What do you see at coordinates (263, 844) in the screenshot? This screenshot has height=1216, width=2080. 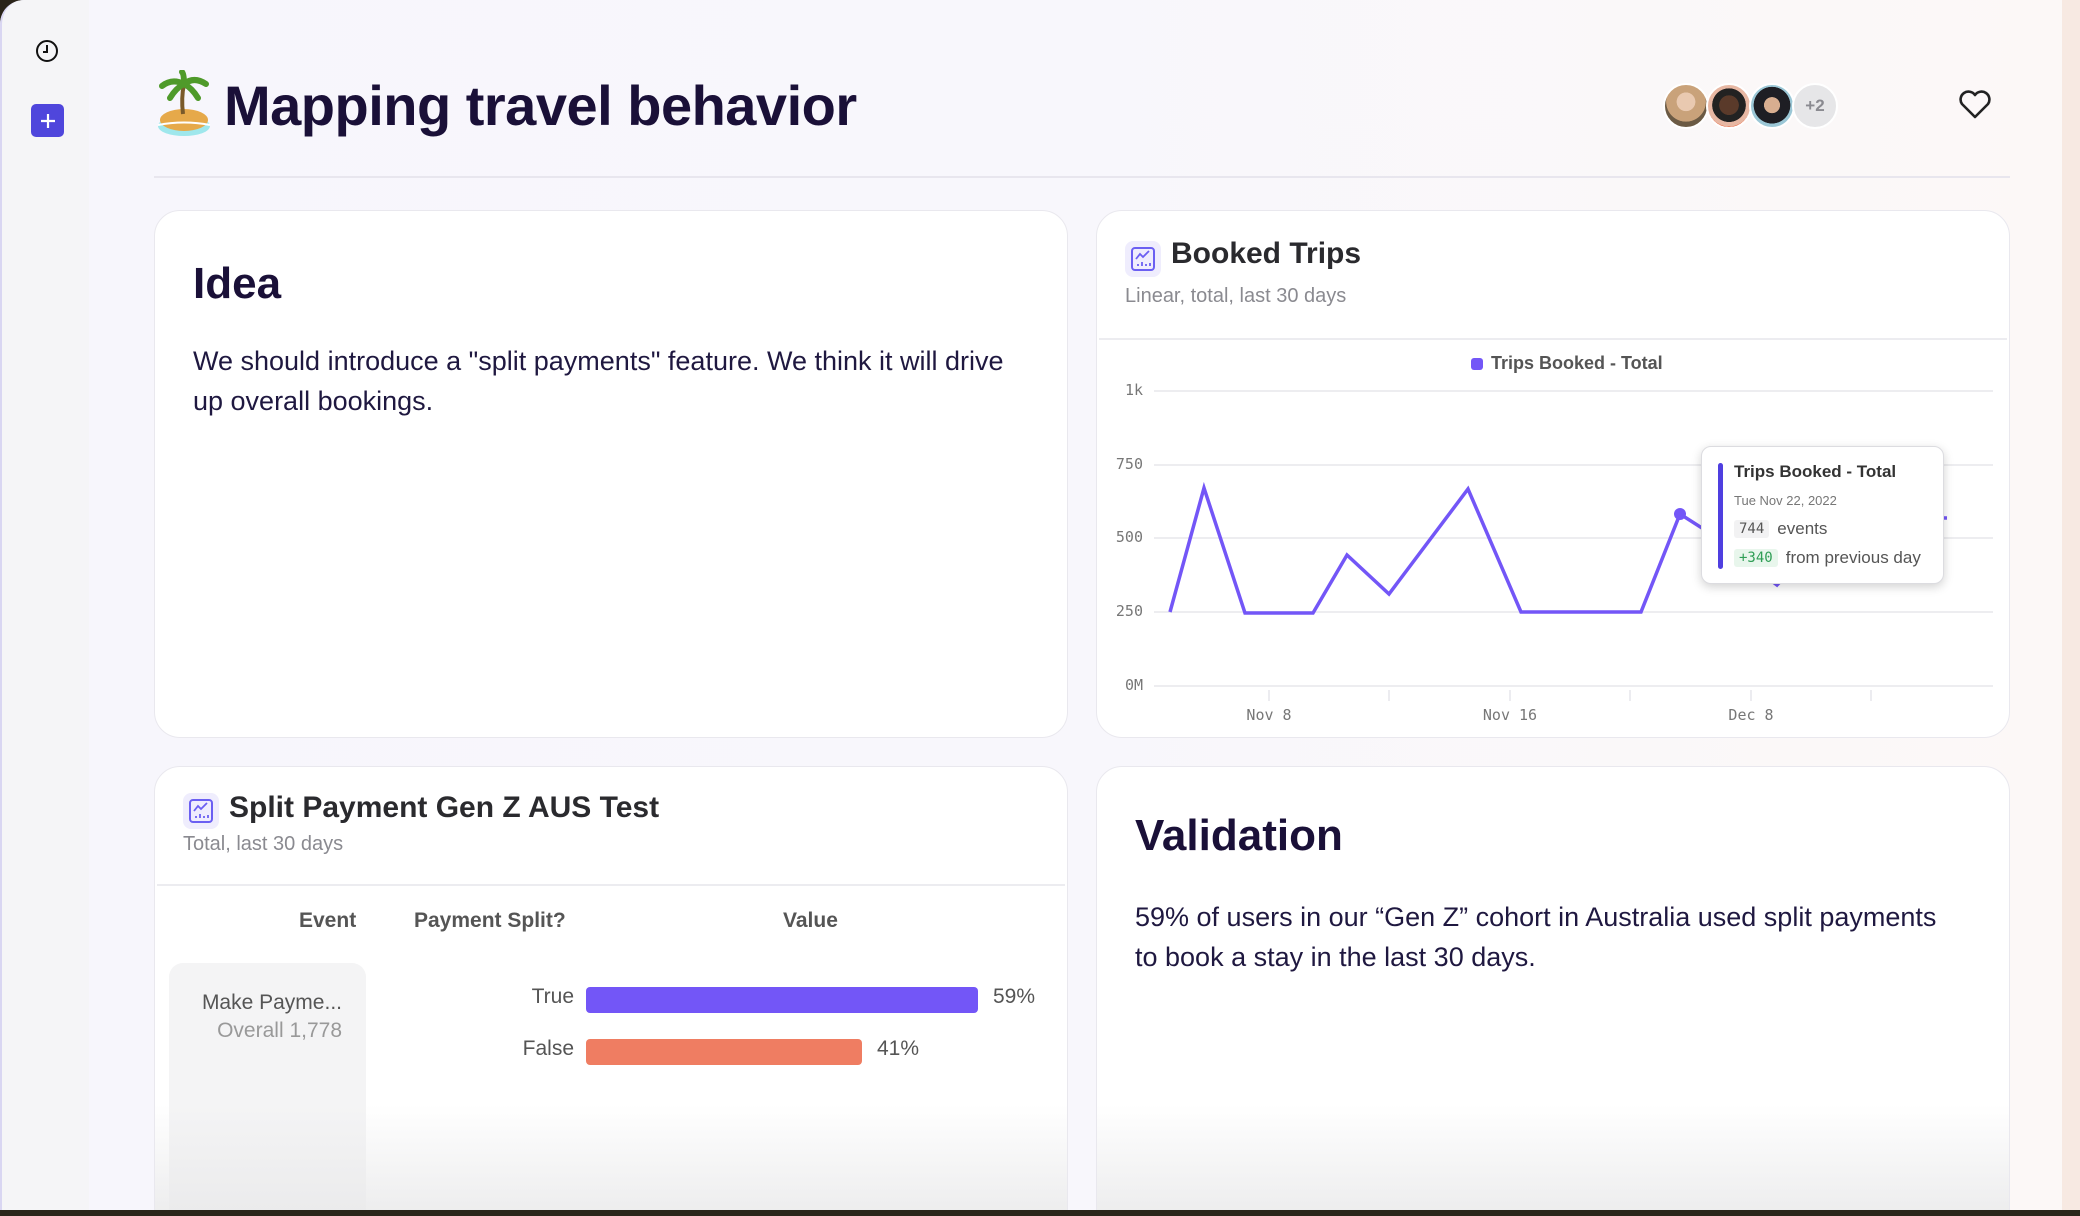 I see `report-subtitle: Total, last 30 days` at bounding box center [263, 844].